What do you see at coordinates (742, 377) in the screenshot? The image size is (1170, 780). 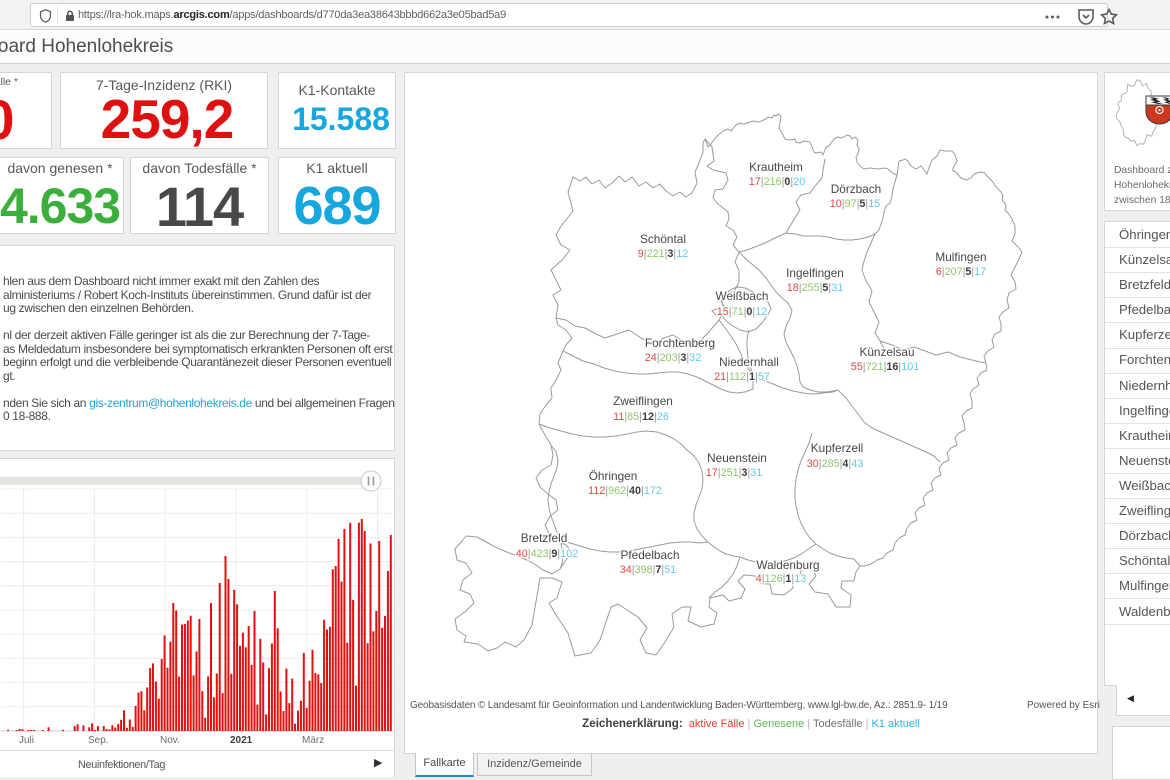 I see `svg-text: 21|112|1|57` at bounding box center [742, 377].